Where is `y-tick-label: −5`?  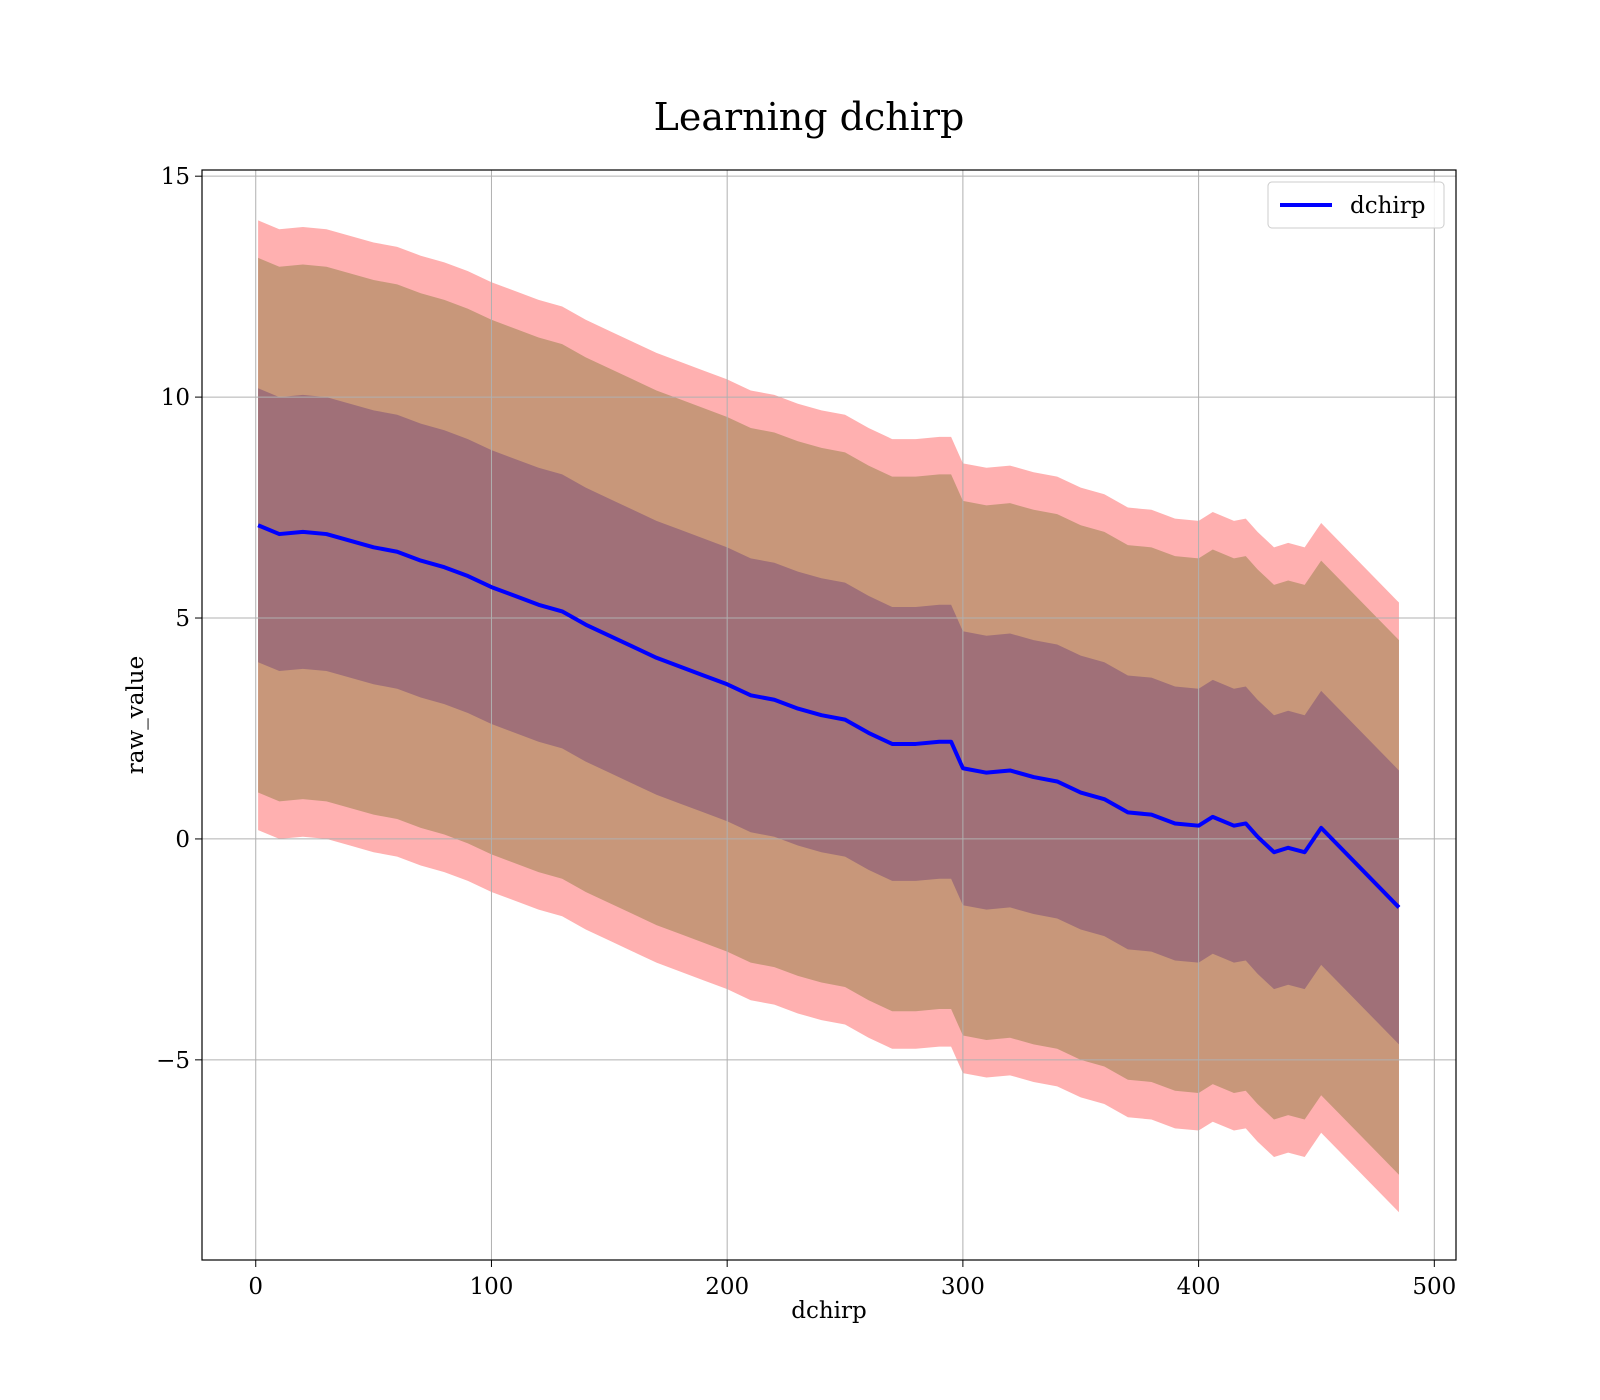 y-tick-label: −5 is located at coordinates (173, 1061).